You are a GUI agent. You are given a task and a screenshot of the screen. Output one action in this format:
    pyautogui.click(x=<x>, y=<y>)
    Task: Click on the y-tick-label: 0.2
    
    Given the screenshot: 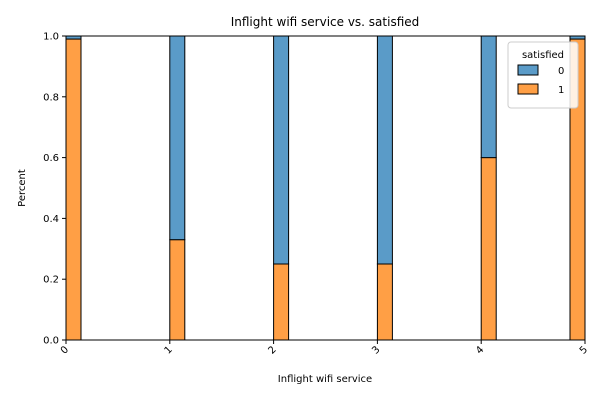 What is the action you would take?
    pyautogui.click(x=51, y=280)
    